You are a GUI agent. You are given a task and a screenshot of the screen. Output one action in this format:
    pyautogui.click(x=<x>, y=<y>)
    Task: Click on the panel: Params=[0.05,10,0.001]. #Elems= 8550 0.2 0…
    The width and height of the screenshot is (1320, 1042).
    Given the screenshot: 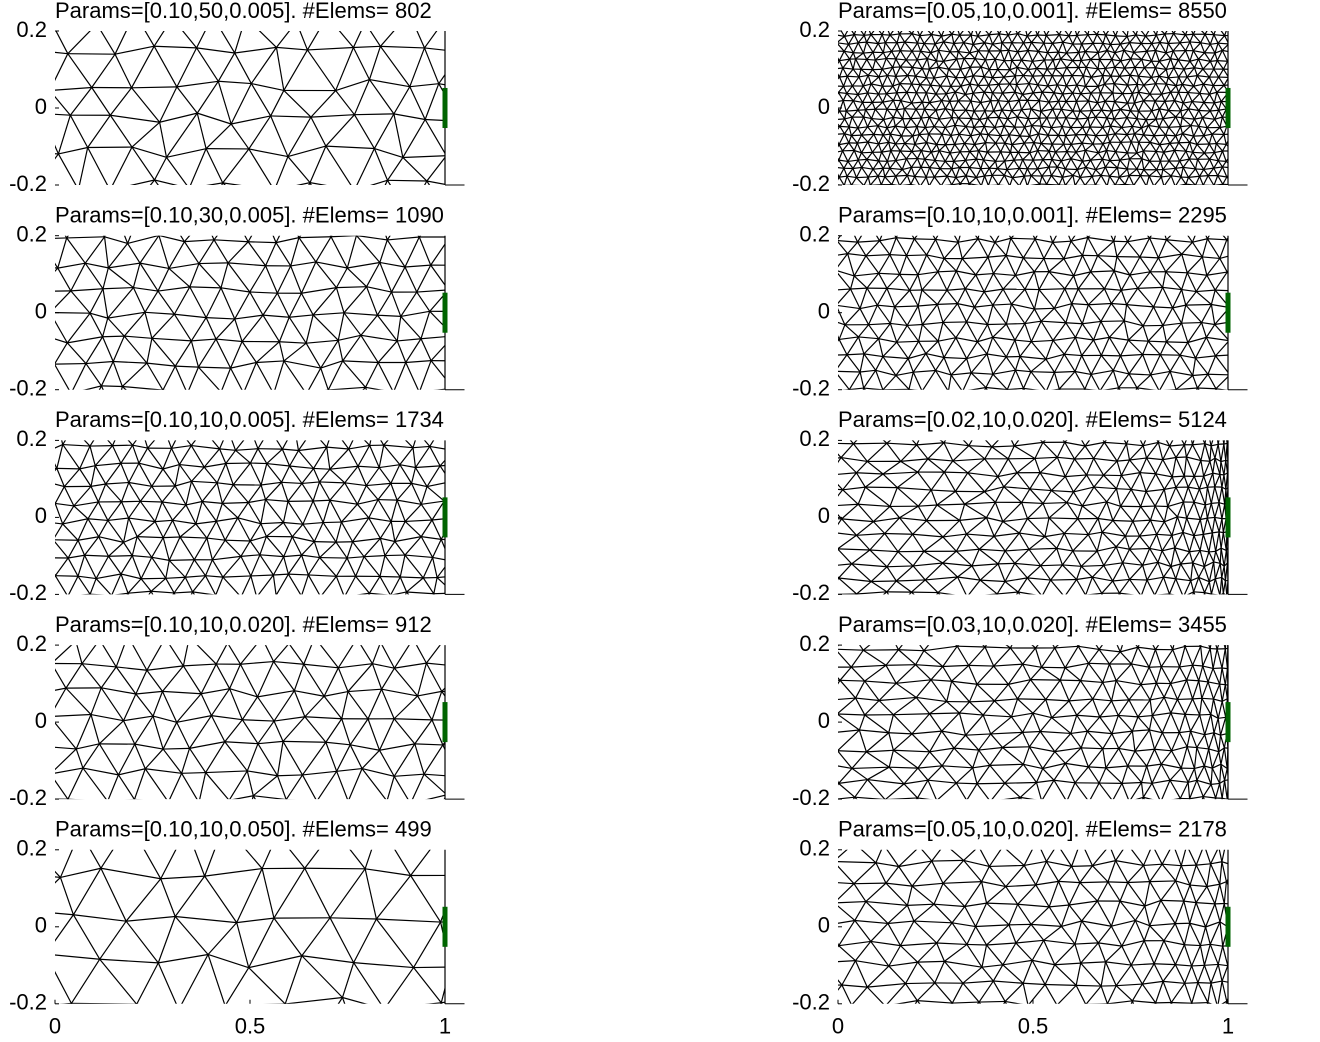 What is the action you would take?
    pyautogui.click(x=1020, y=98)
    